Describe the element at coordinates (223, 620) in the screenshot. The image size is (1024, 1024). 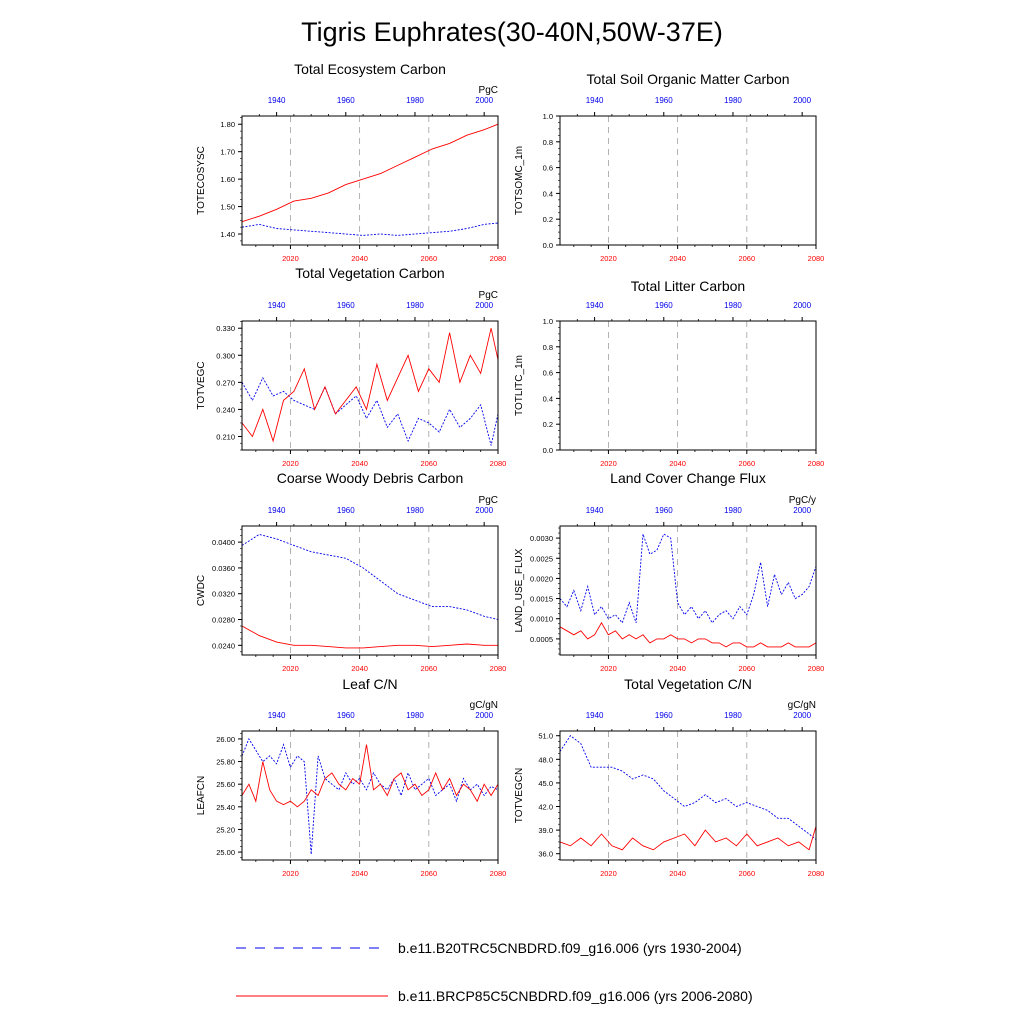
I see `y-tick-label: 0.0280` at that location.